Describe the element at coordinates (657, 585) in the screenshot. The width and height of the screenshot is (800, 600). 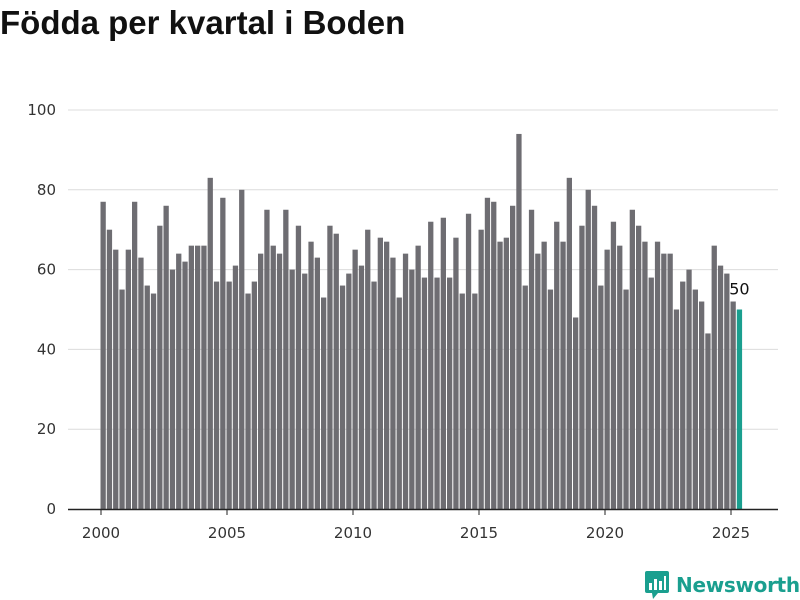
I see `newsworthy-logo-icon` at that location.